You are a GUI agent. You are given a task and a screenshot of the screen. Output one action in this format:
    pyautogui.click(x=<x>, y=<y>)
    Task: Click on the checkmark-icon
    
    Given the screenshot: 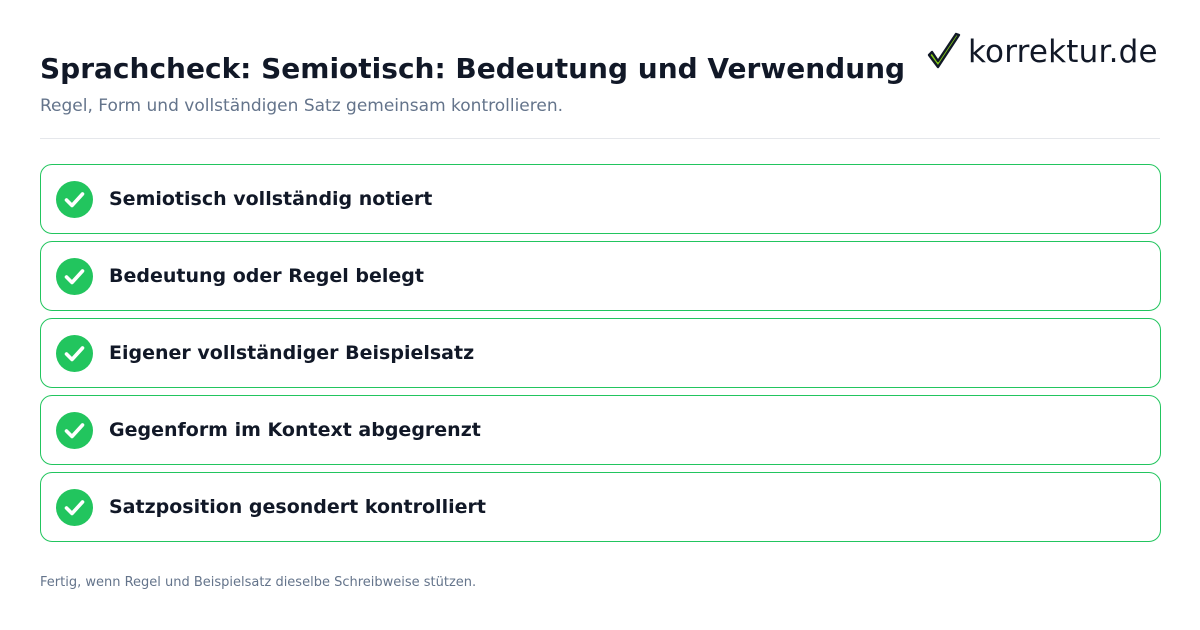 What is the action you would take?
    pyautogui.click(x=944, y=50)
    